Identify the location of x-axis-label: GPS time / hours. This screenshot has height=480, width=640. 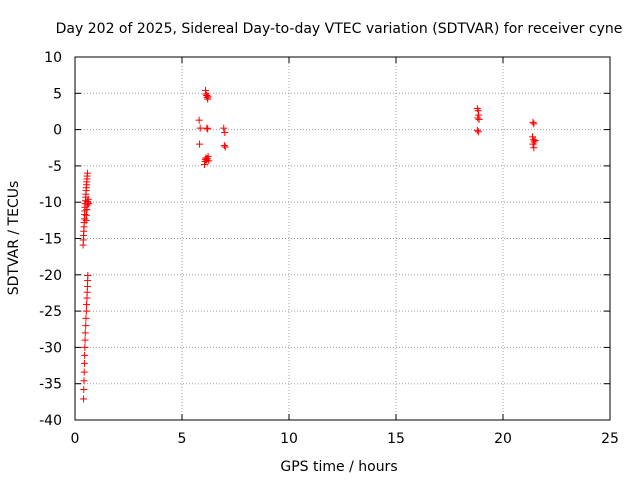
(338, 467).